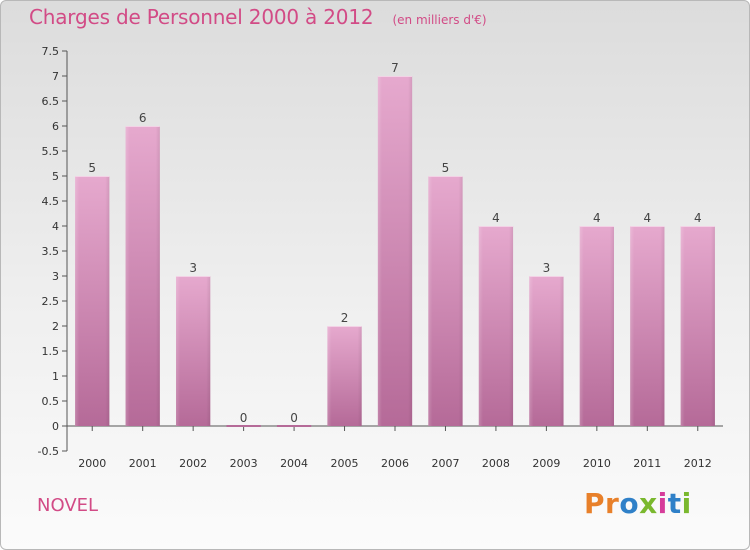 Image resolution: width=750 pixels, height=550 pixels. Describe the element at coordinates (55, 76) in the screenshot. I see `y-tick-label: 7` at that location.